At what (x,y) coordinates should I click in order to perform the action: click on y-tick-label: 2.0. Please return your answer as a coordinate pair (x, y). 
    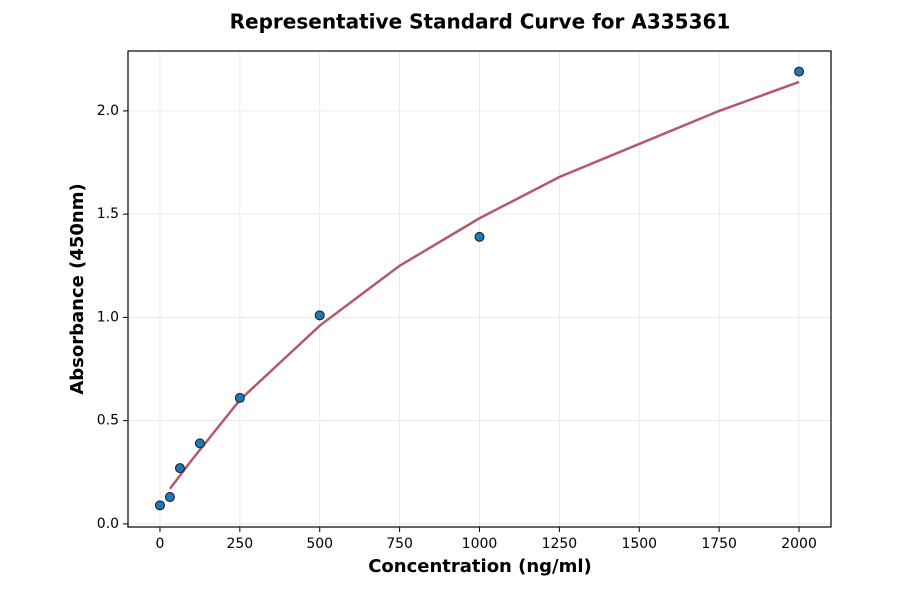
    Looking at the image, I should click on (108, 111).